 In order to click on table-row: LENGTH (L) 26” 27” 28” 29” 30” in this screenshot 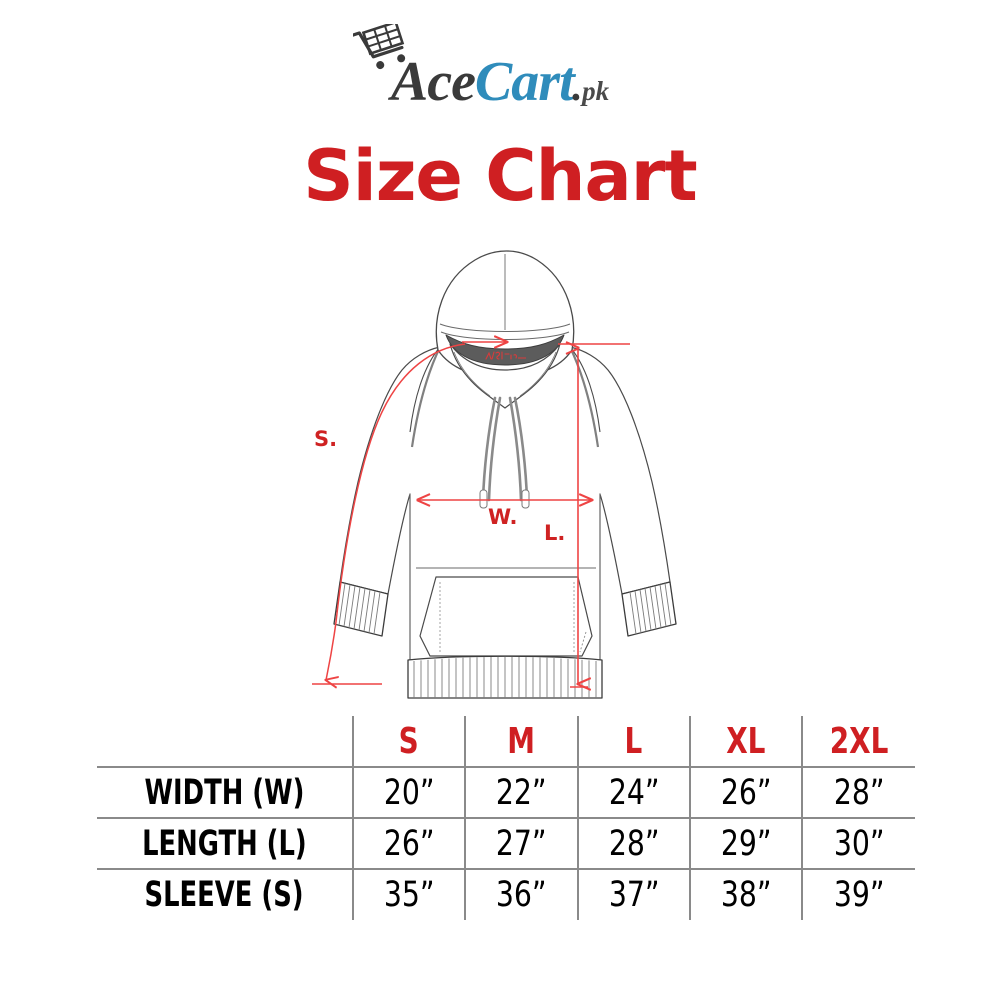, I will do `click(506, 843)`.